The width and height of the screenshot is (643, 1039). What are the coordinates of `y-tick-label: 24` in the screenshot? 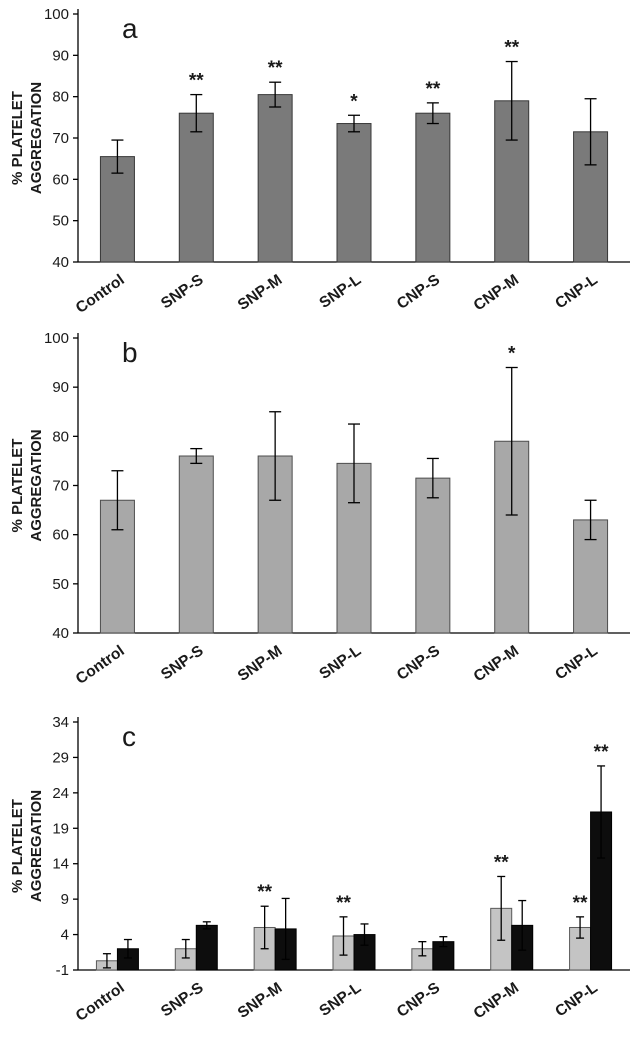 It's located at (60, 793).